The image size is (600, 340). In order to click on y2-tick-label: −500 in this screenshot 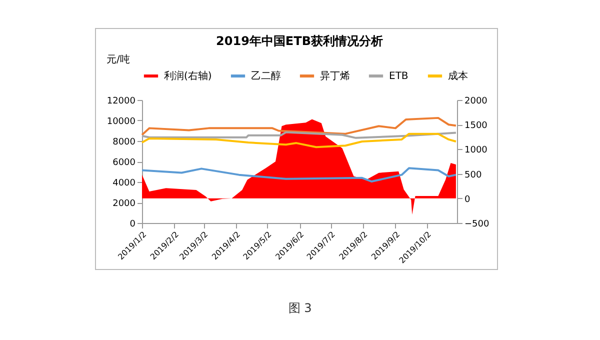, I will do `click(477, 225)`.